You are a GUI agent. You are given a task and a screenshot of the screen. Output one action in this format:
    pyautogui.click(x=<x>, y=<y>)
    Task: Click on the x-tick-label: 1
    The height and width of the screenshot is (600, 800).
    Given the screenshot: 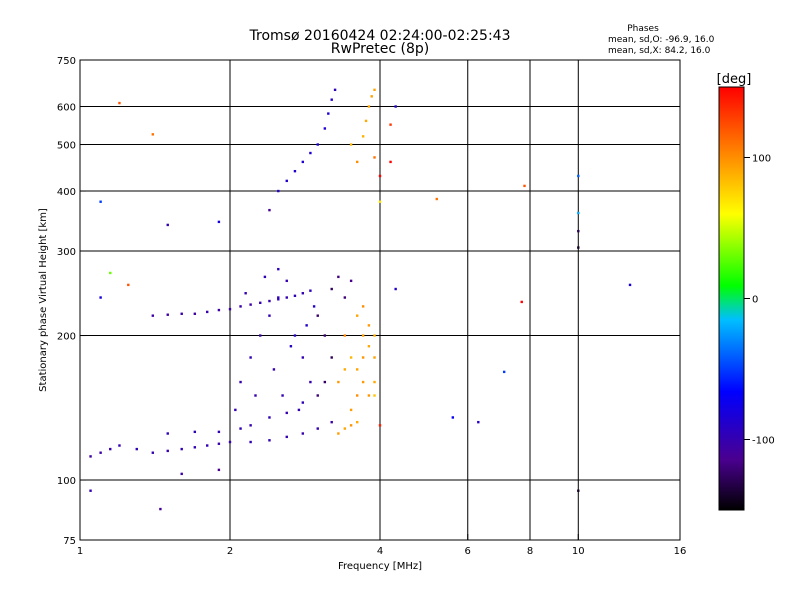 What is the action you would take?
    pyautogui.click(x=80, y=551)
    